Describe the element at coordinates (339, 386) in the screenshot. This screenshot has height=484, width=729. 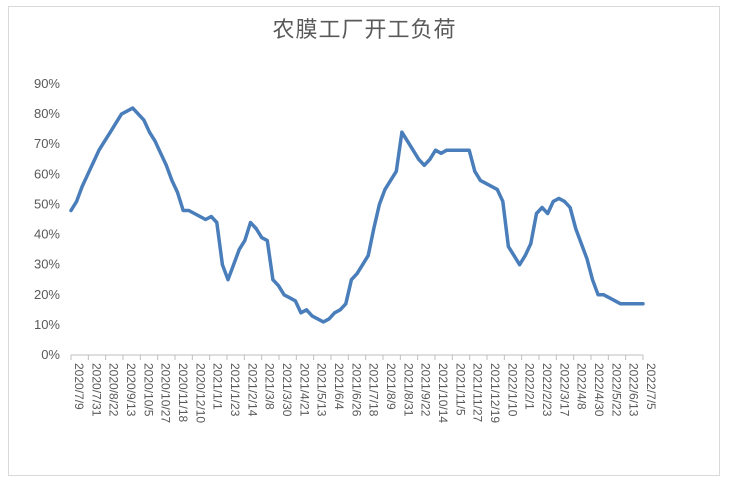
I see `x-tick-label: 2021/6/4` at that location.